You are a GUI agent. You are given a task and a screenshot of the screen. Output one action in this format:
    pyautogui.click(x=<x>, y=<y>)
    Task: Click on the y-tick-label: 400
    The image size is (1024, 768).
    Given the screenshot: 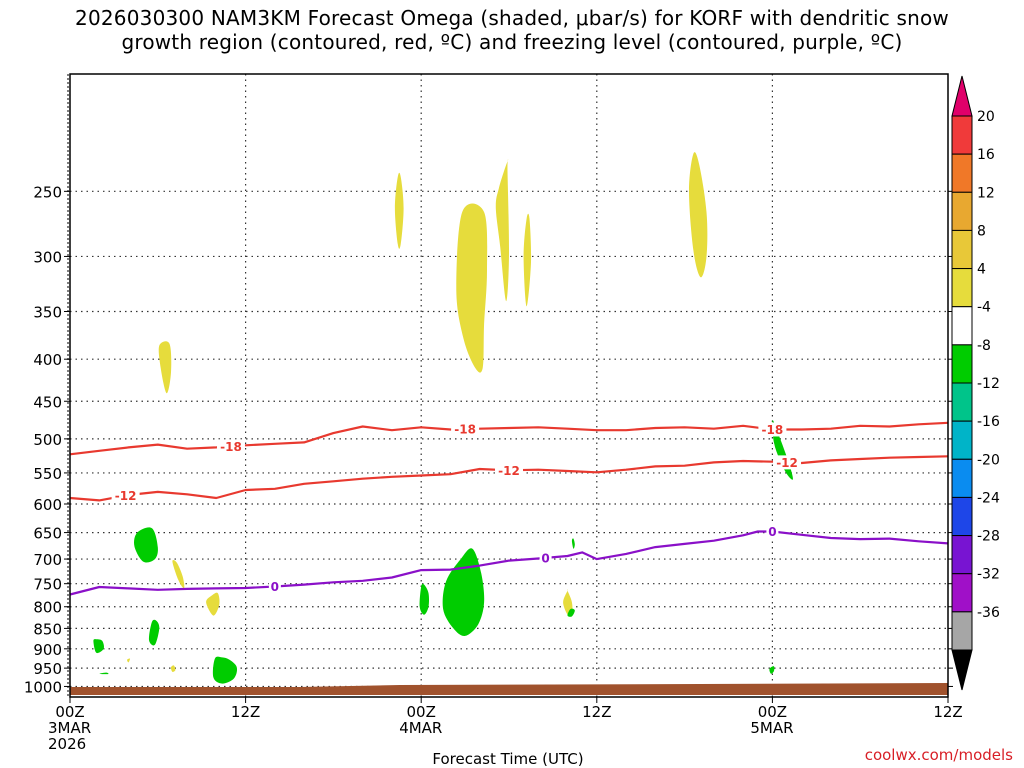 What is the action you would take?
    pyautogui.click(x=47, y=360)
    